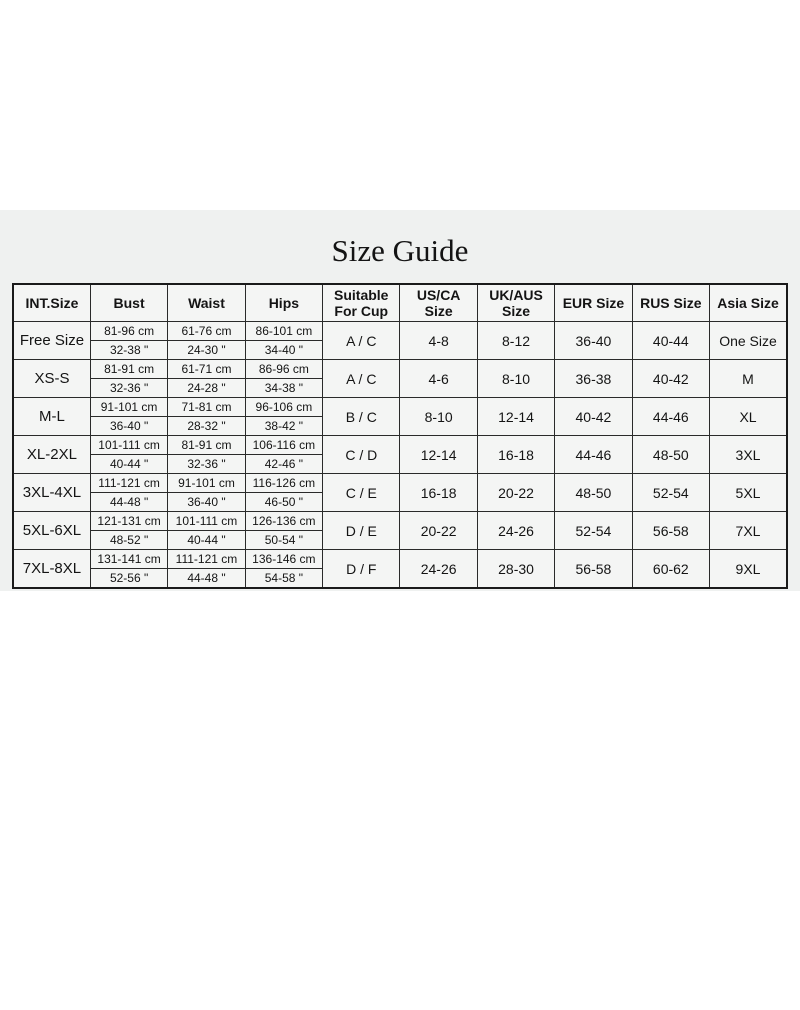 Image resolution: width=800 pixels, height=1010 pixels. I want to click on uk-aus-size-cell: 8-10, so click(516, 378).